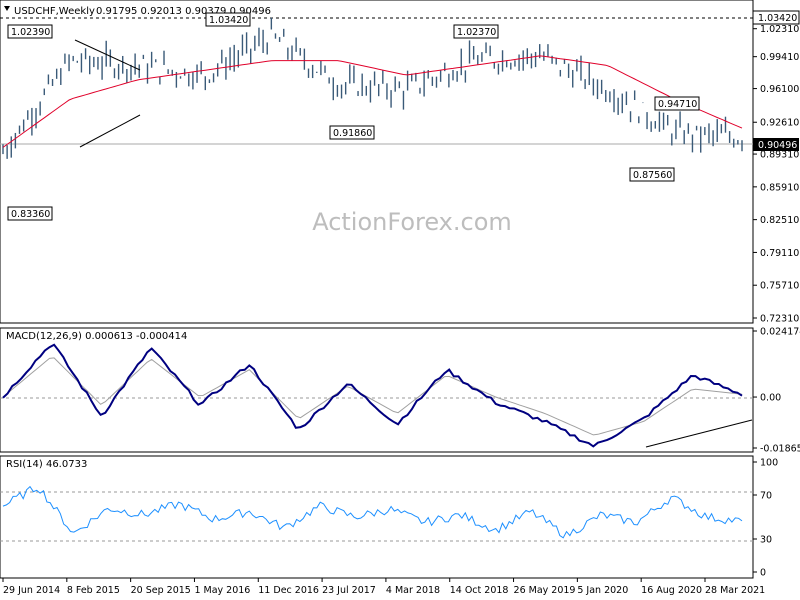 This screenshot has width=800, height=600. Describe the element at coordinates (349, 590) in the screenshot. I see `time-tick-label: 23 Jul 2017` at that location.